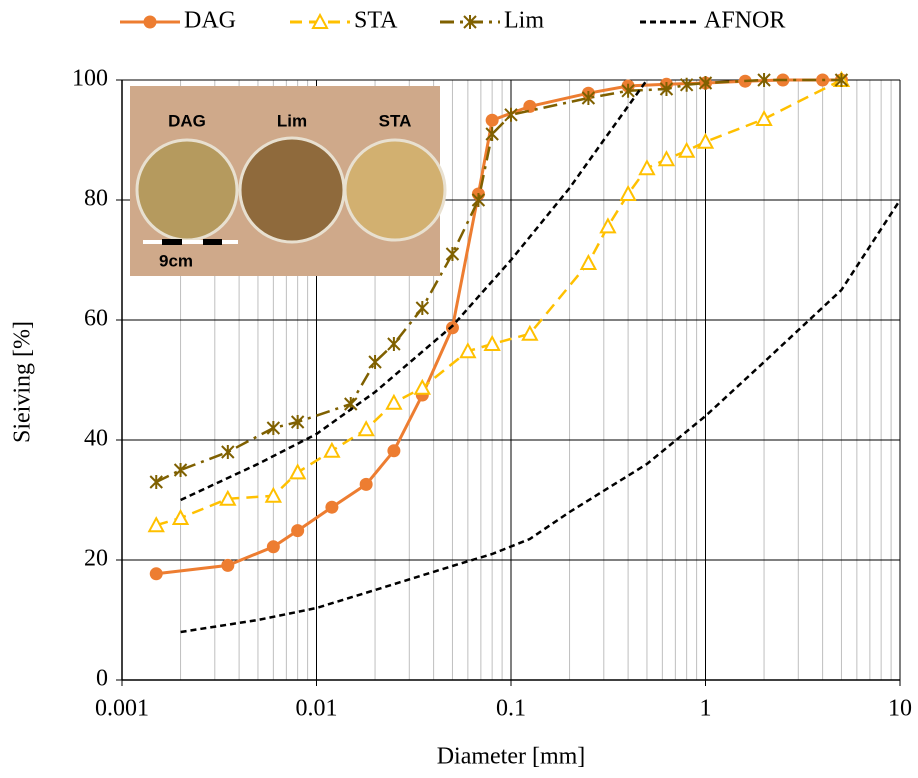 This screenshot has height=778, width=918. I want to click on legend-label: AFNOR, so click(744, 21).